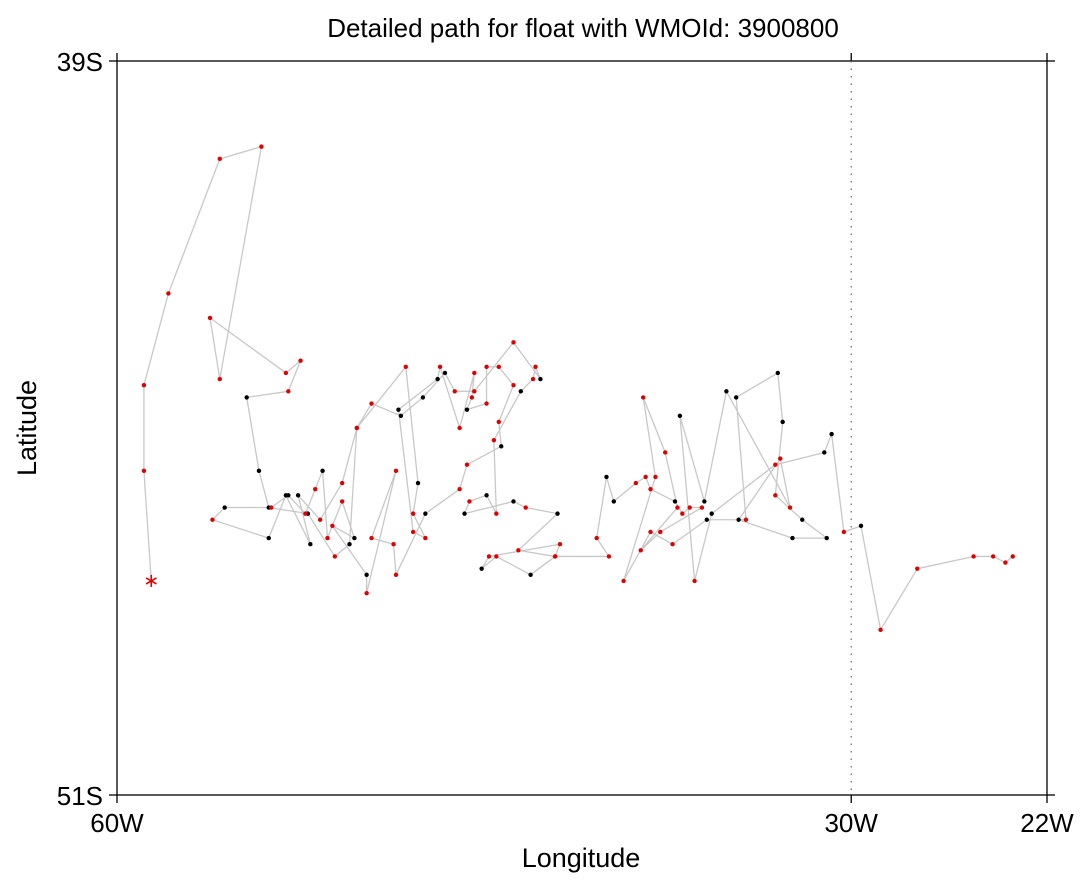  What do you see at coordinates (27, 428) in the screenshot?
I see `y-axis-title: Latitude` at bounding box center [27, 428].